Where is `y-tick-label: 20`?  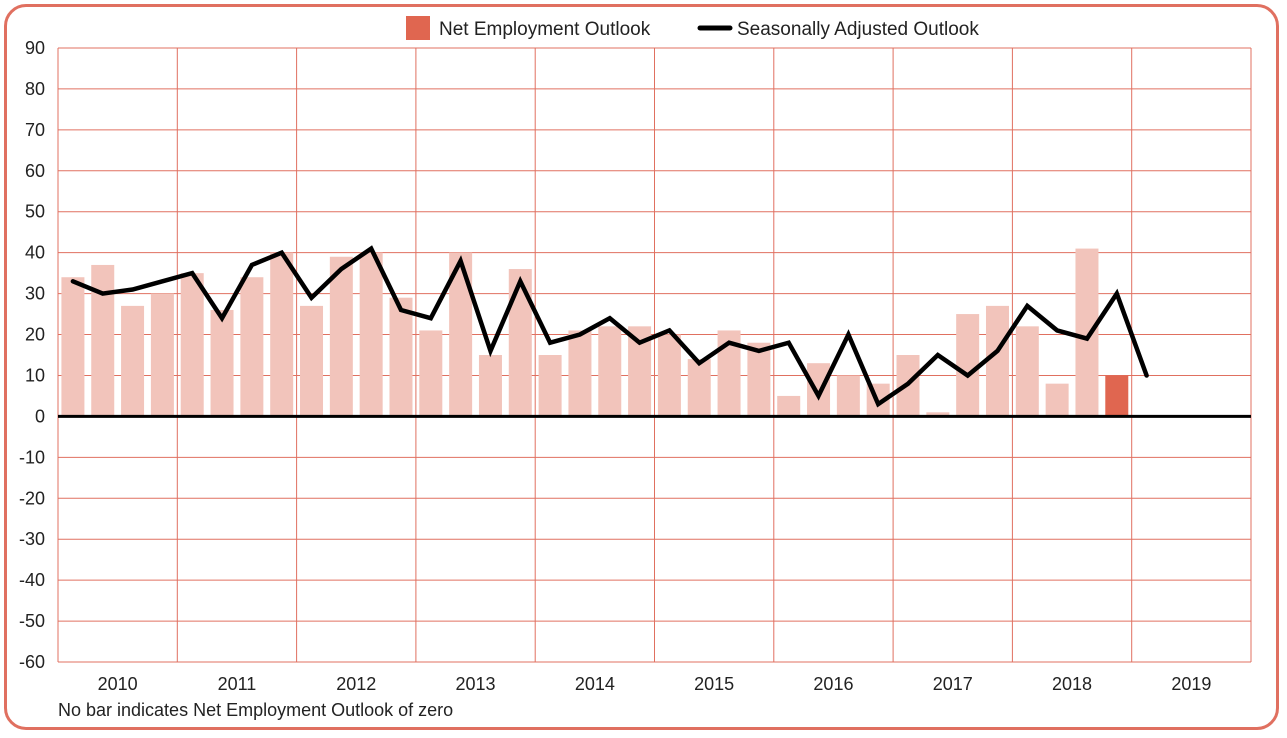
y-tick-label: 20 is located at coordinates (35, 335).